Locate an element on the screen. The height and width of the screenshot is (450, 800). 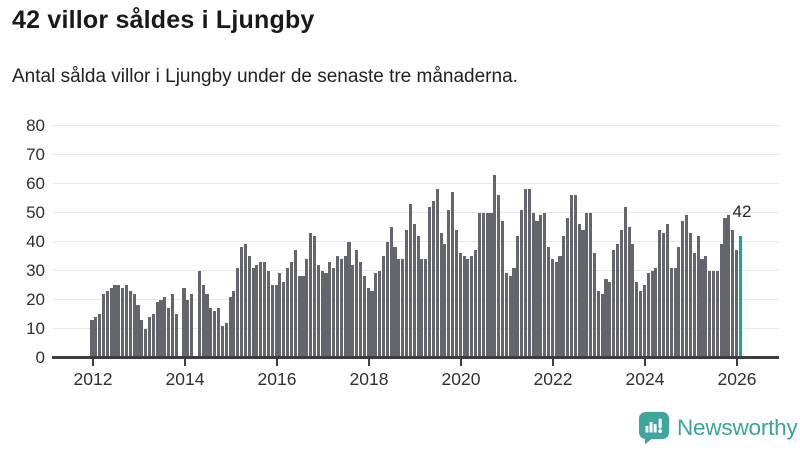
x-axis-tick-label: 2012 is located at coordinates (93, 378).